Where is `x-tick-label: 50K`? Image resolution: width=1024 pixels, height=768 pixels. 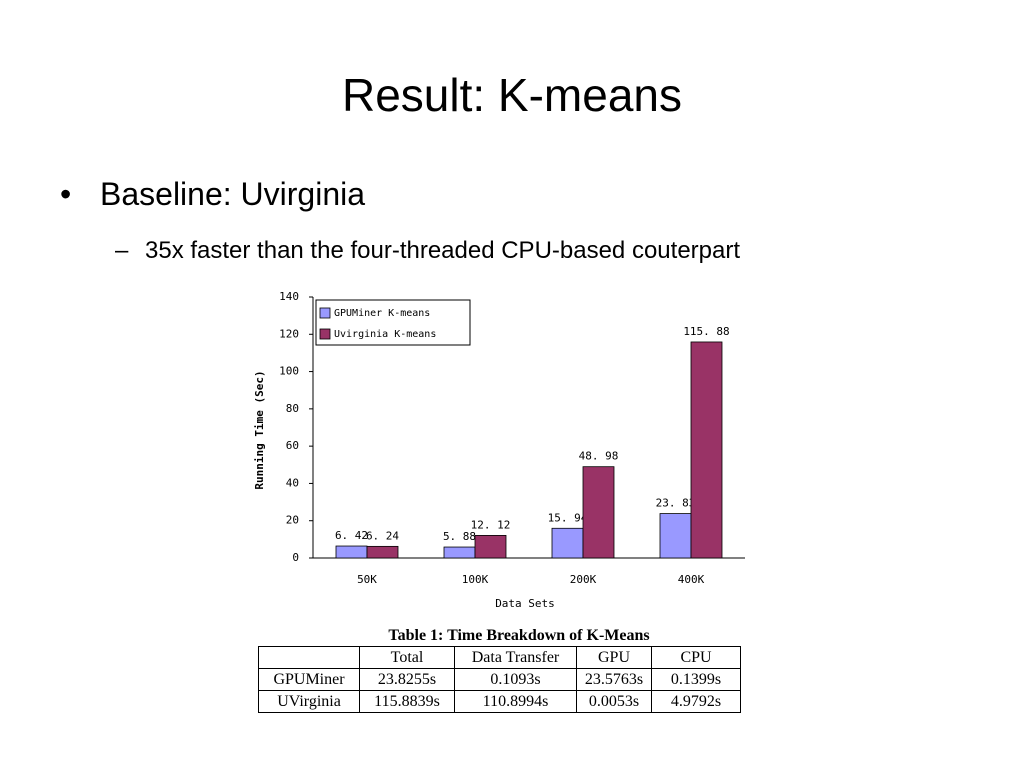
x-tick-label: 50K is located at coordinates (367, 579).